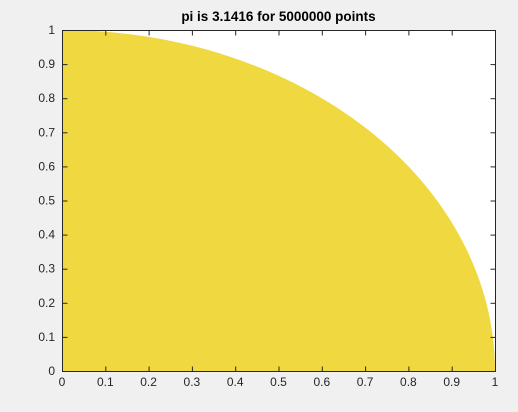 This screenshot has width=518, height=412. Describe the element at coordinates (46, 235) in the screenshot. I see `y-tick-label: 0.4` at that location.